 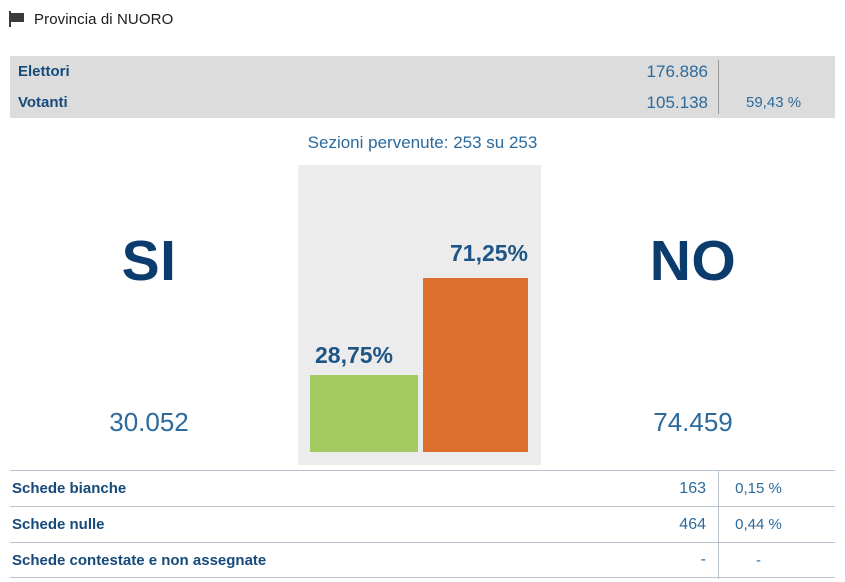 What do you see at coordinates (693, 422) in the screenshot?
I see `result-votes-no: 74.459` at bounding box center [693, 422].